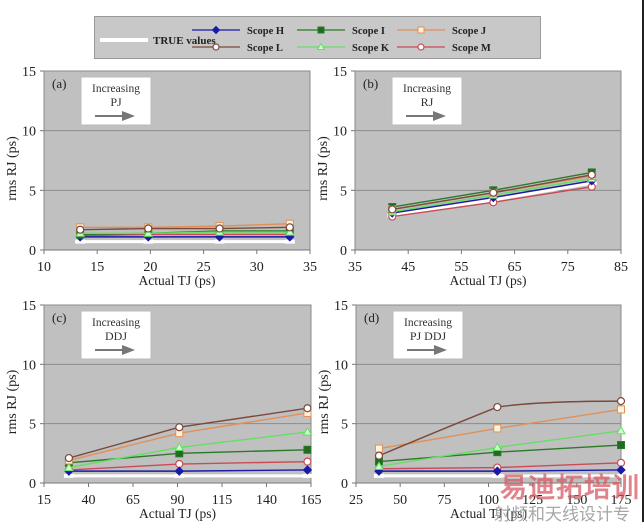  Describe the element at coordinates (257, 267) in the screenshot. I see `x-tick-label: 30` at that location.